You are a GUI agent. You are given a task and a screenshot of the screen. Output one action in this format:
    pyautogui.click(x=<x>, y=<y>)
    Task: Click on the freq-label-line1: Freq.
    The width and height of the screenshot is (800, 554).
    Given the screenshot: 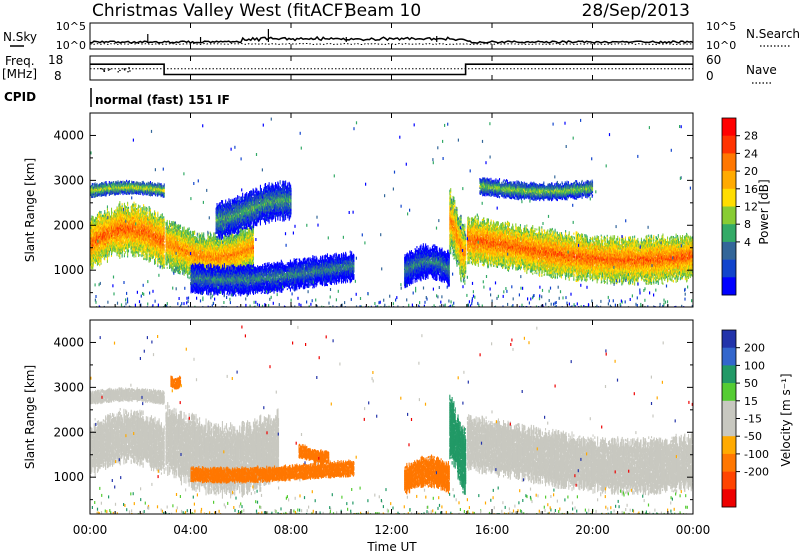 What is the action you would take?
    pyautogui.click(x=20, y=61)
    